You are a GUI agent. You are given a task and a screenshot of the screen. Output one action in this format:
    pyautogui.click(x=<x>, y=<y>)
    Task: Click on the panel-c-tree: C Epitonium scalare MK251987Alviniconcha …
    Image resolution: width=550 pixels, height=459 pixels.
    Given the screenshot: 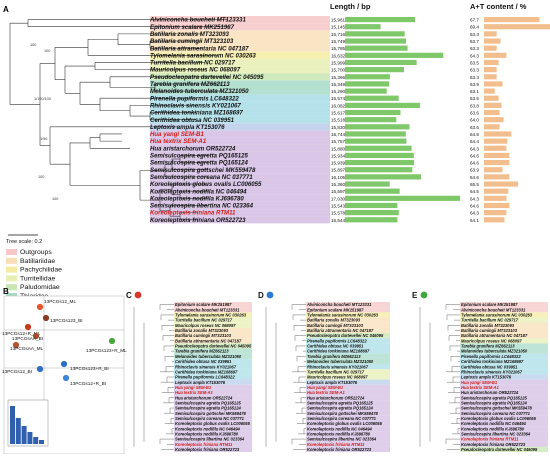 What is the action you would take?
    pyautogui.click(x=189, y=371)
    